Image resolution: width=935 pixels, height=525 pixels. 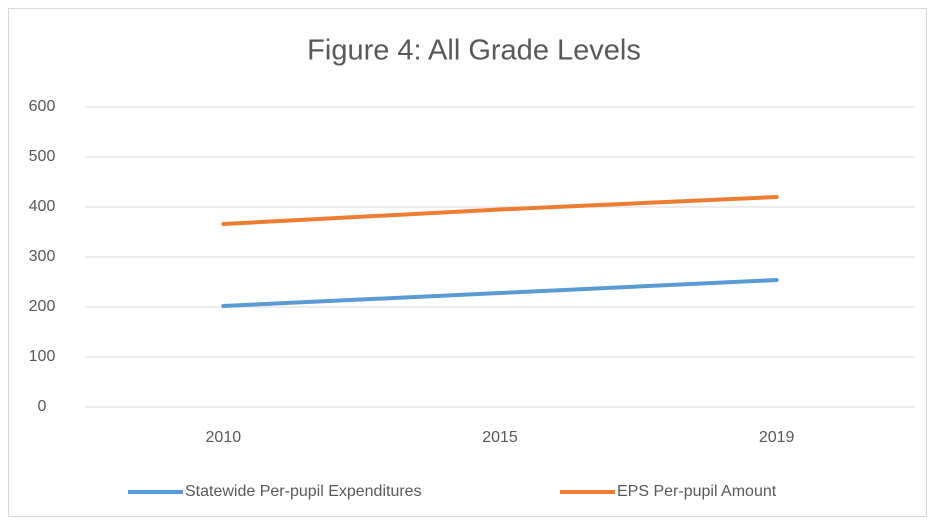 I want to click on y-tick-label: 200, so click(x=42, y=306).